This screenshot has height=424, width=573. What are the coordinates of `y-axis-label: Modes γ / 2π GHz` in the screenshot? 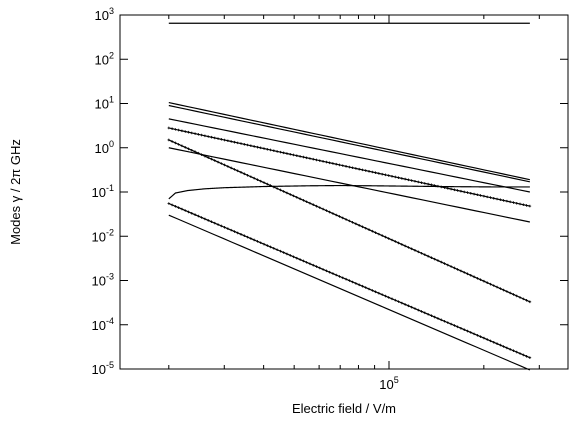 It's located at (15, 192).